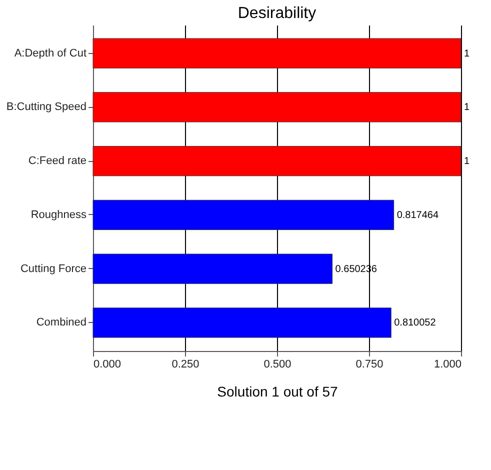 The width and height of the screenshot is (491, 470). What do you see at coordinates (278, 364) in the screenshot?
I see `x-tick-label: 0.500` at bounding box center [278, 364].